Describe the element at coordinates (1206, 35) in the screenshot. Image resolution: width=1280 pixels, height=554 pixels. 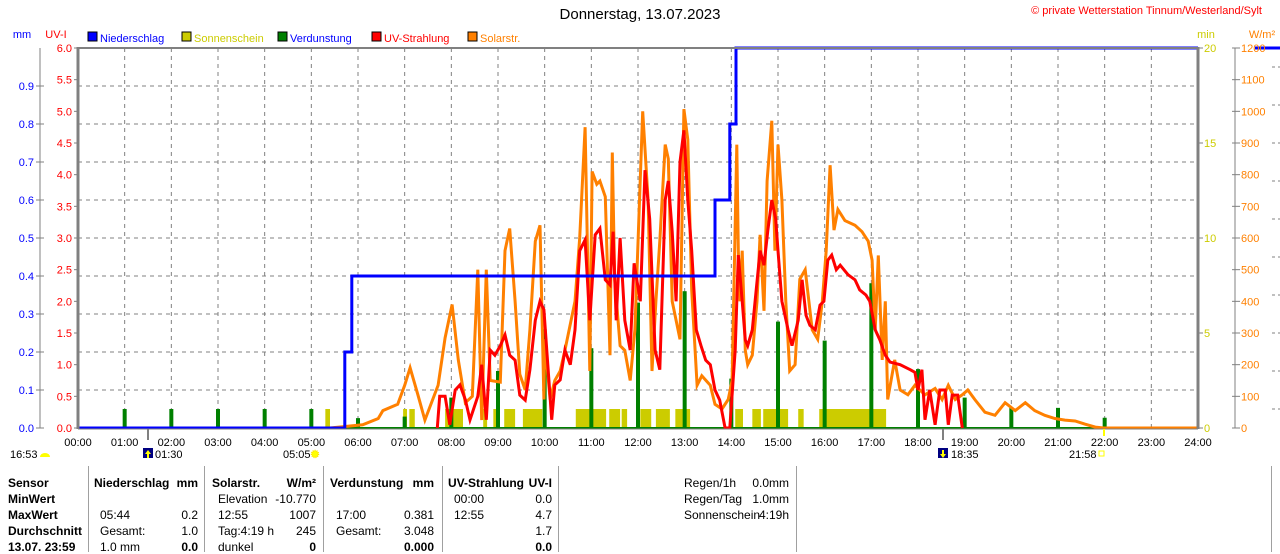
I see `min-axis-unit: min` at that location.